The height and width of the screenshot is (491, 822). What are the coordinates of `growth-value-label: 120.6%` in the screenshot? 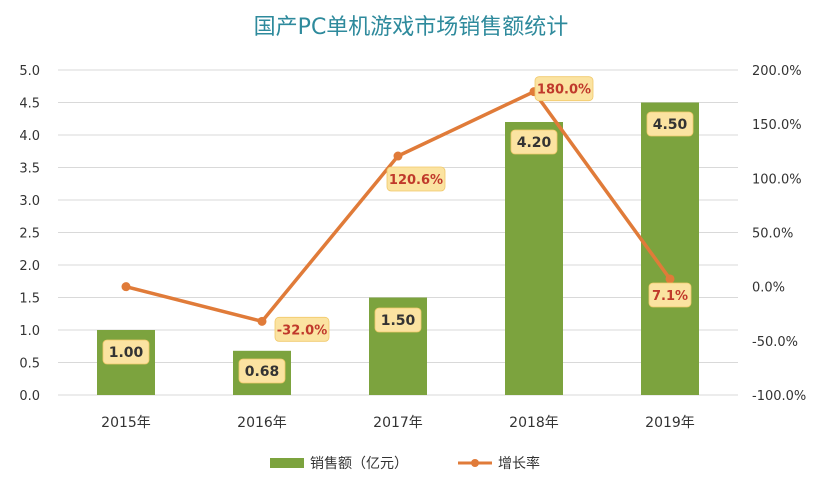 It's located at (416, 179).